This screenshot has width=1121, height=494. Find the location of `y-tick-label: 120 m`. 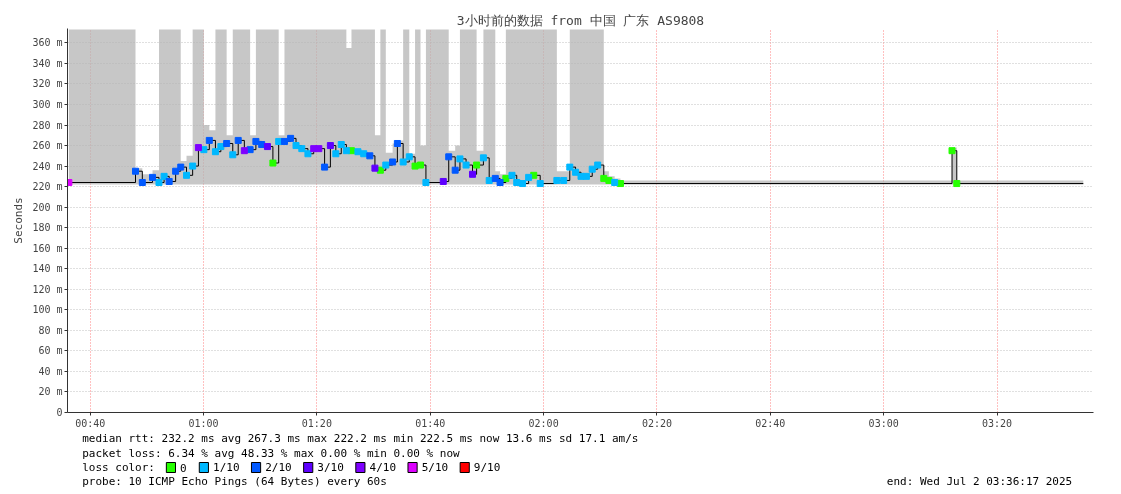

y-tick-label: 120 m is located at coordinates (47, 289).